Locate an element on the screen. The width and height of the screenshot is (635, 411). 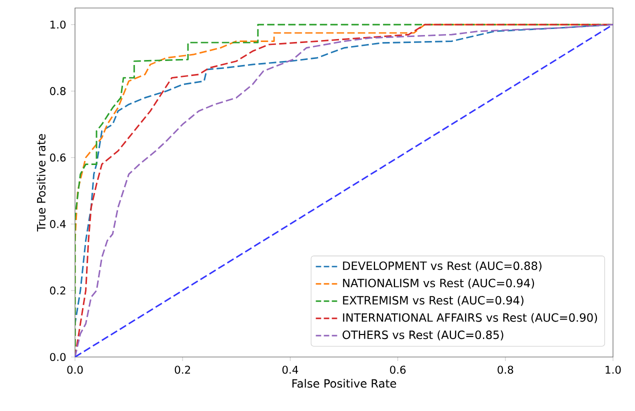
x-axis-title: False Positive Rate is located at coordinates (344, 383).